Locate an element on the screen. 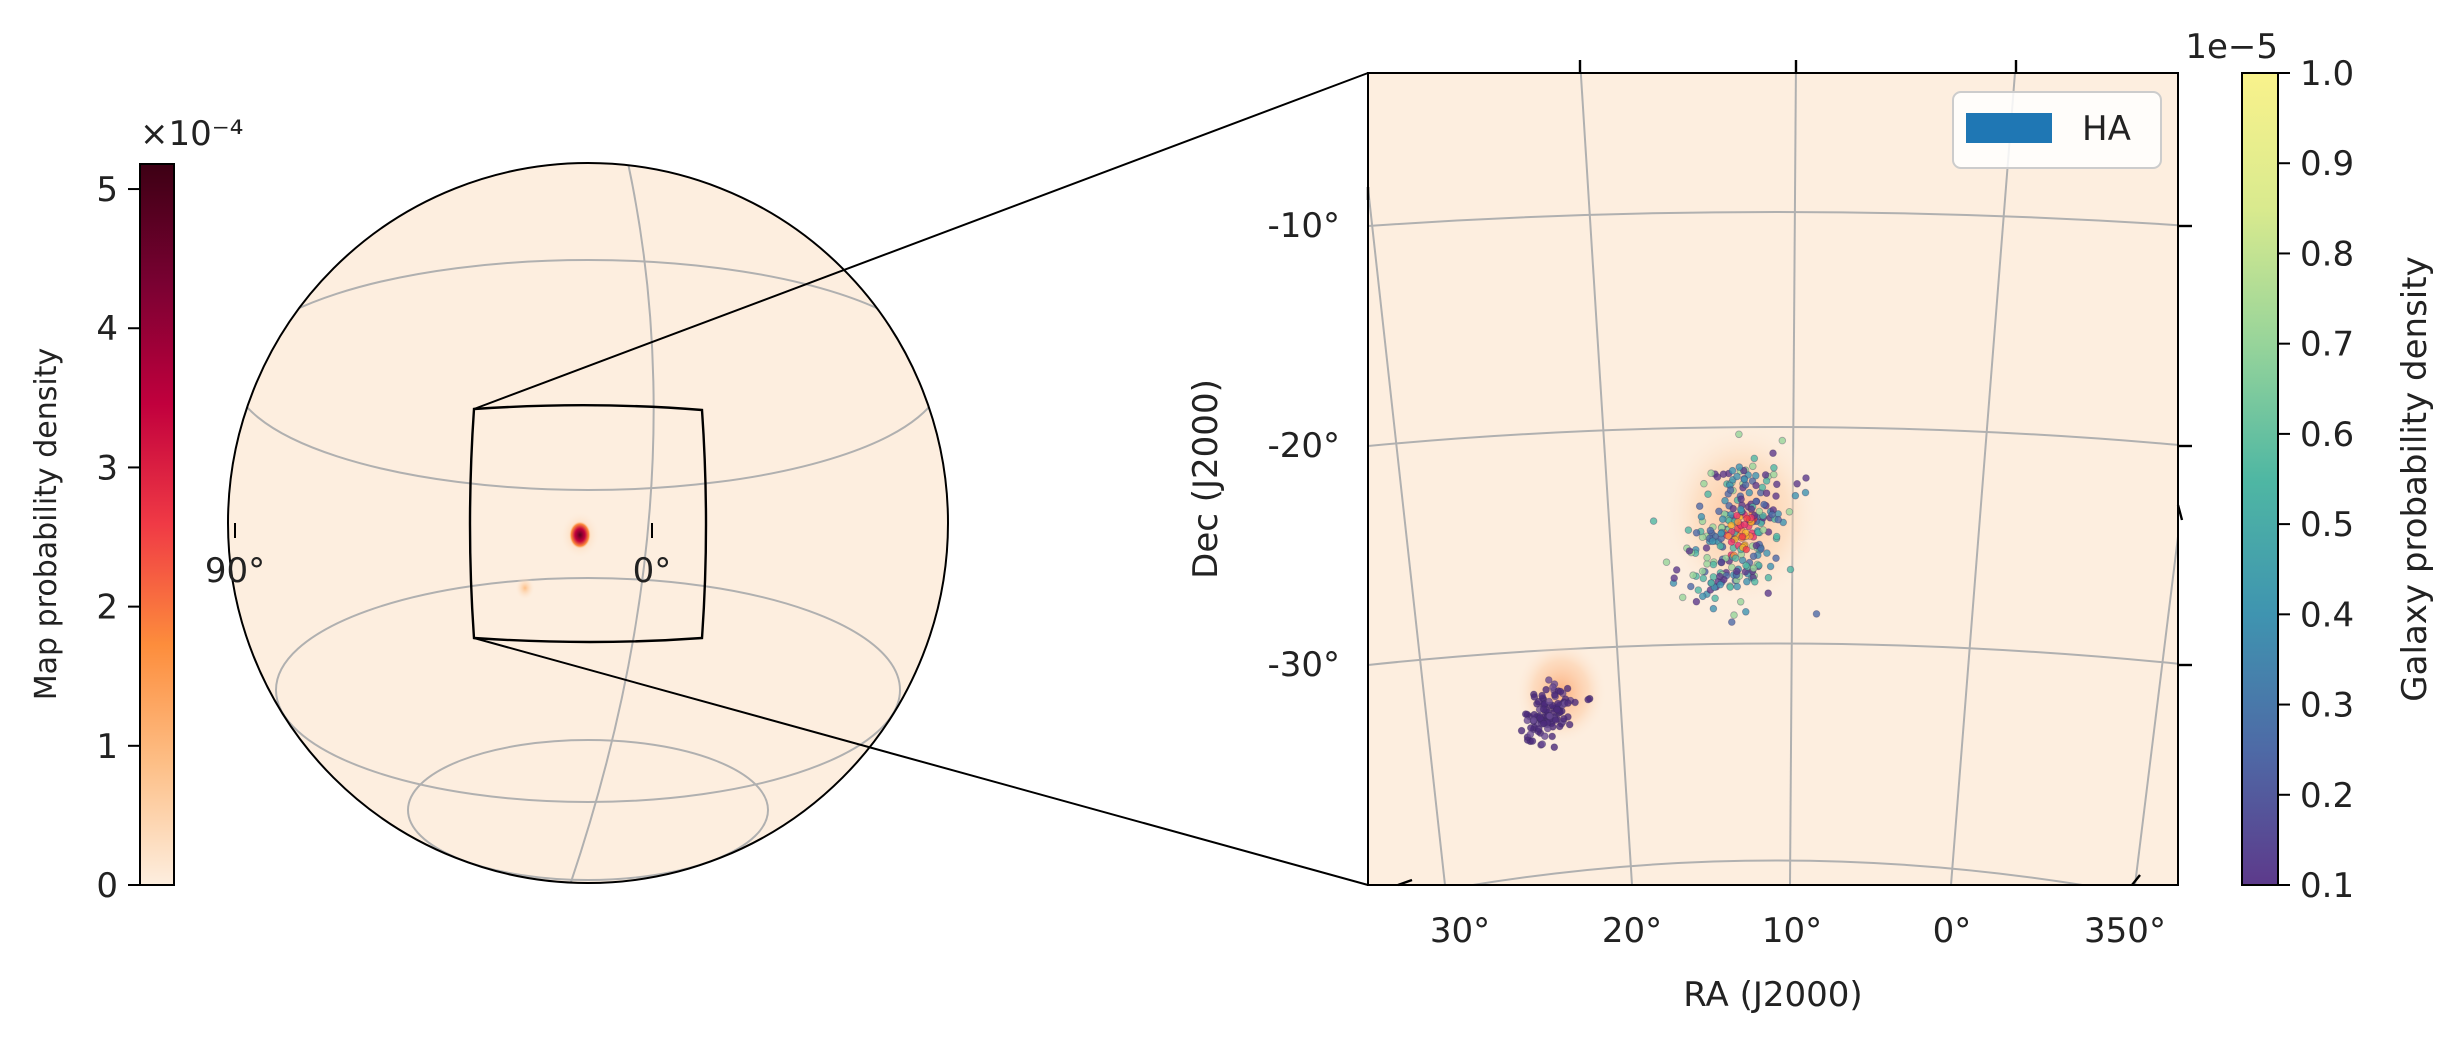 The image size is (2459, 1046). map-colorbar-tick-label: 1 is located at coordinates (107, 747).